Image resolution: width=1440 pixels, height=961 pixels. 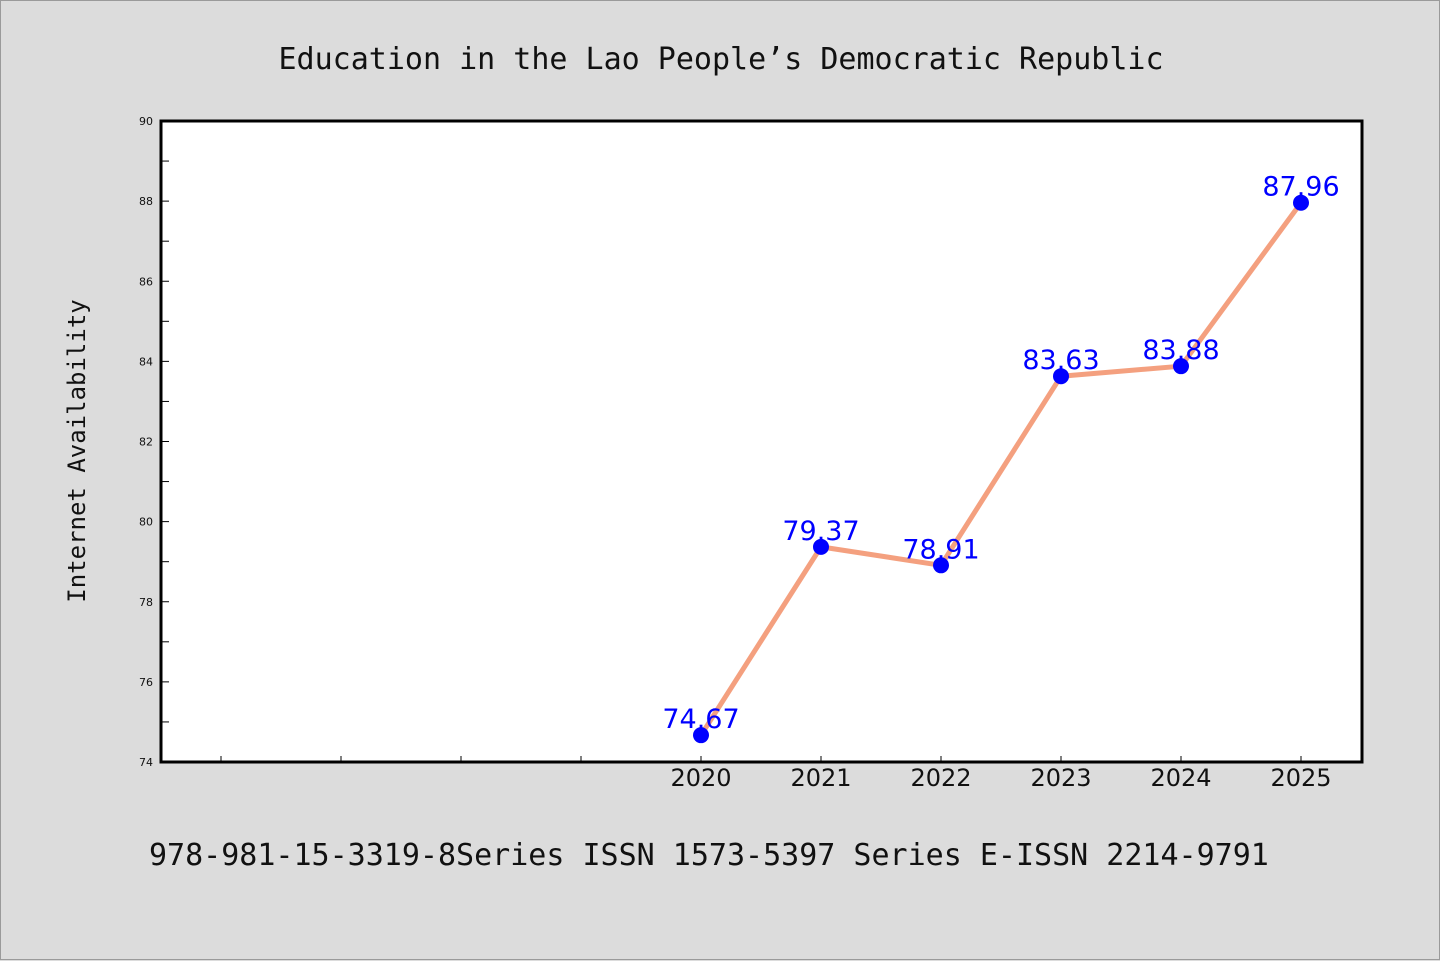 What do you see at coordinates (700, 778) in the screenshot?
I see `x-tick-label: 2020` at bounding box center [700, 778].